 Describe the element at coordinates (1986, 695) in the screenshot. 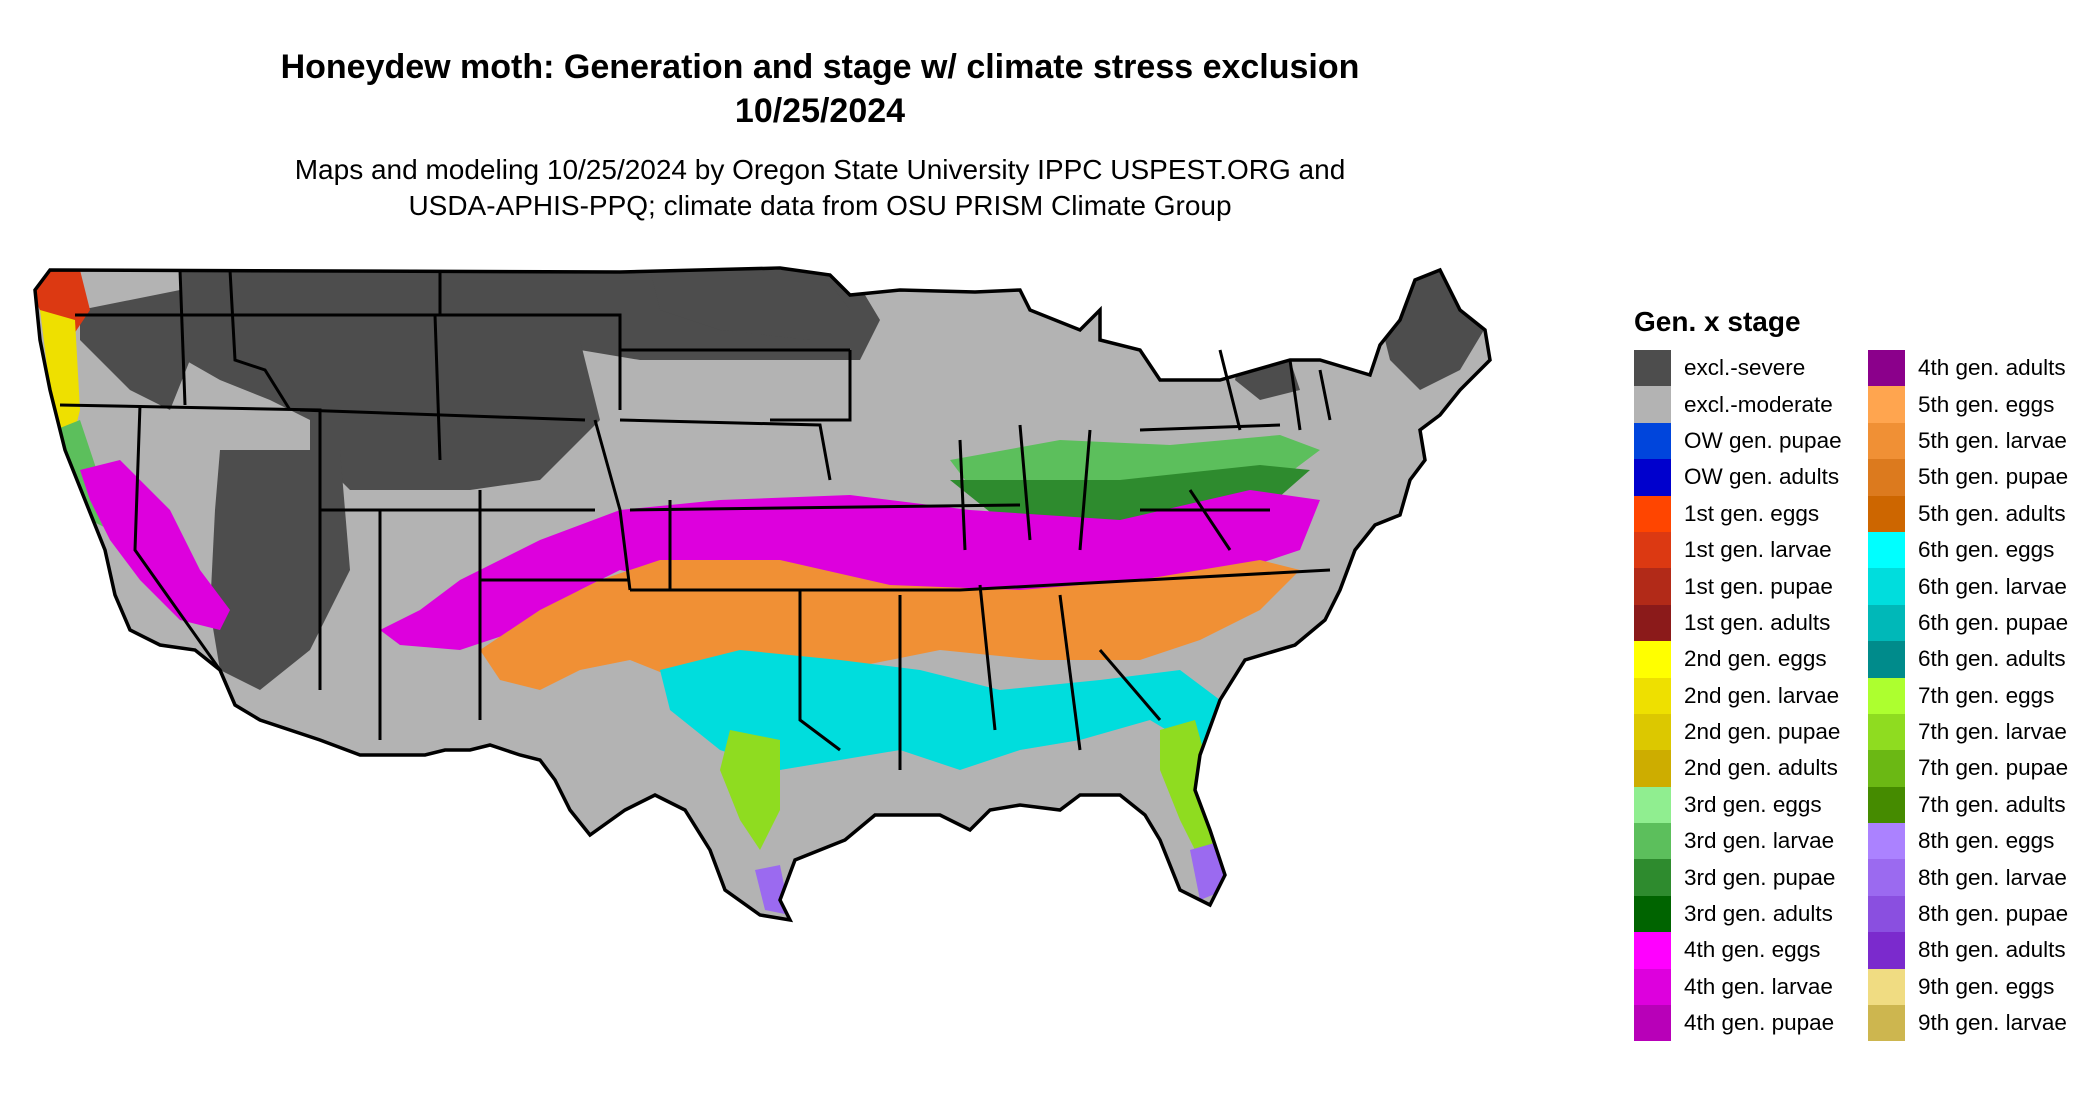

I see `legend-label: 7th gen. eggs` at that location.